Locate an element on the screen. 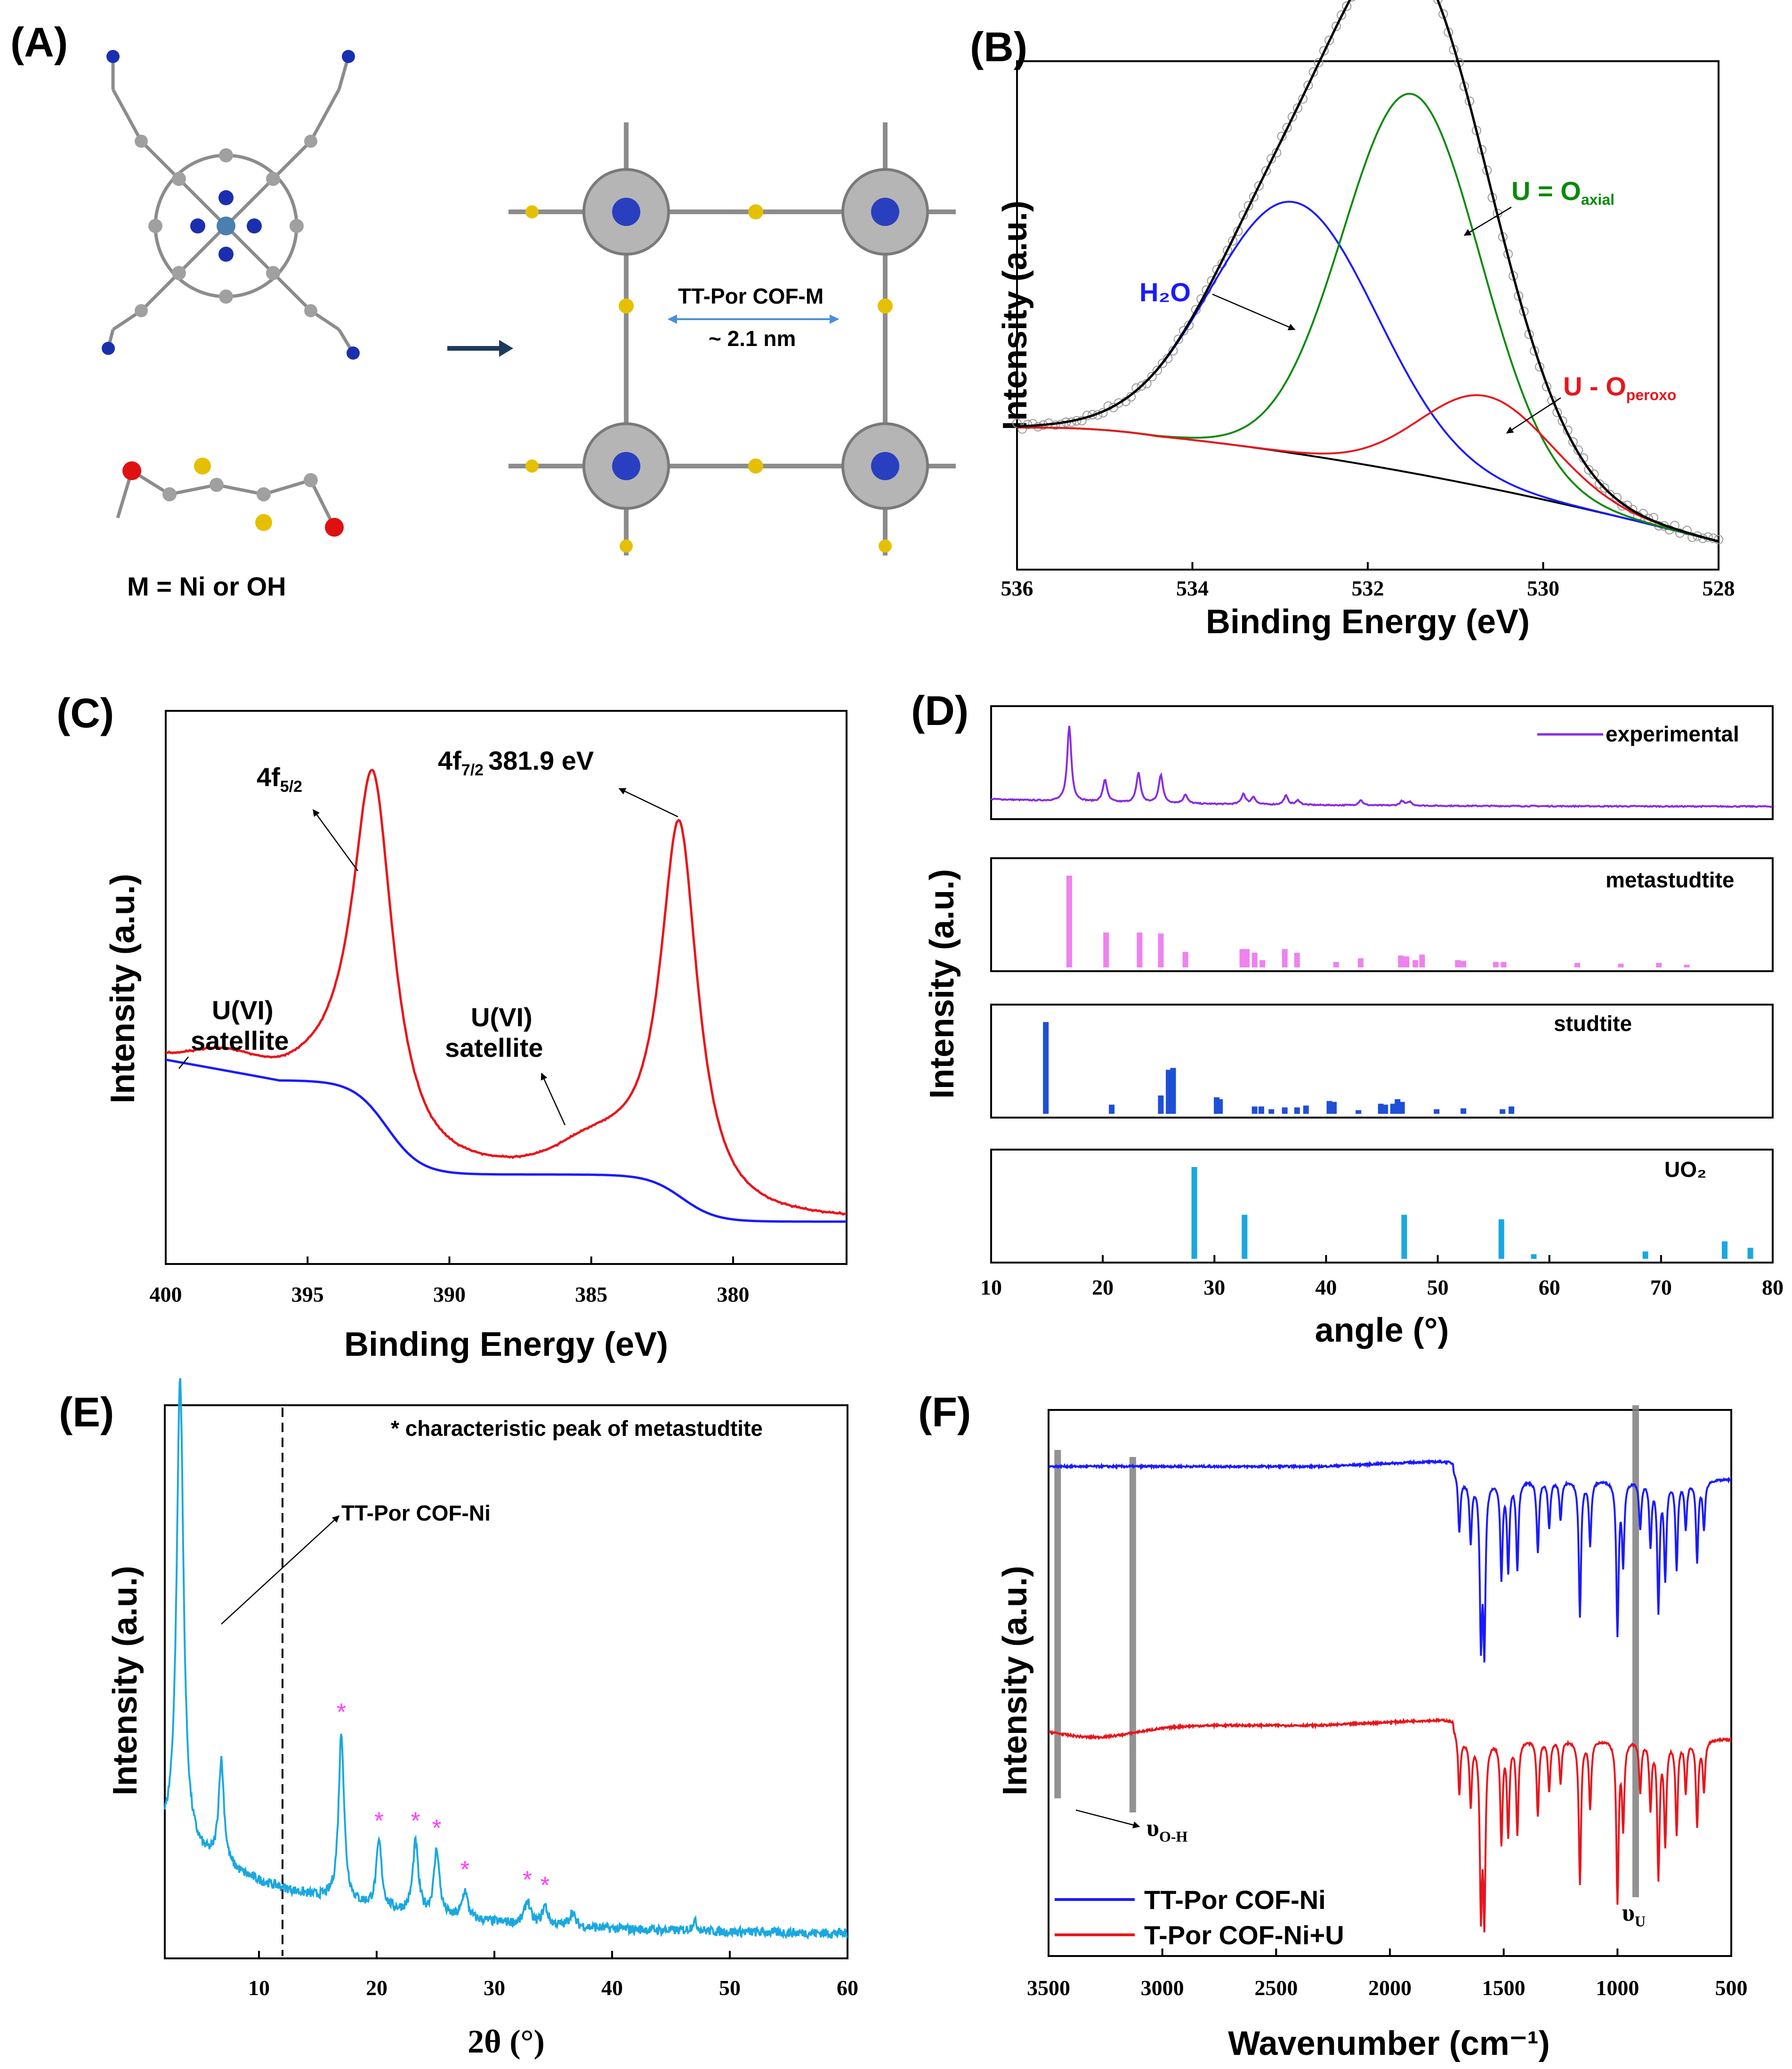 This screenshot has height=2069, width=1792. panel-e-tick-label: 50 is located at coordinates (730, 1988).